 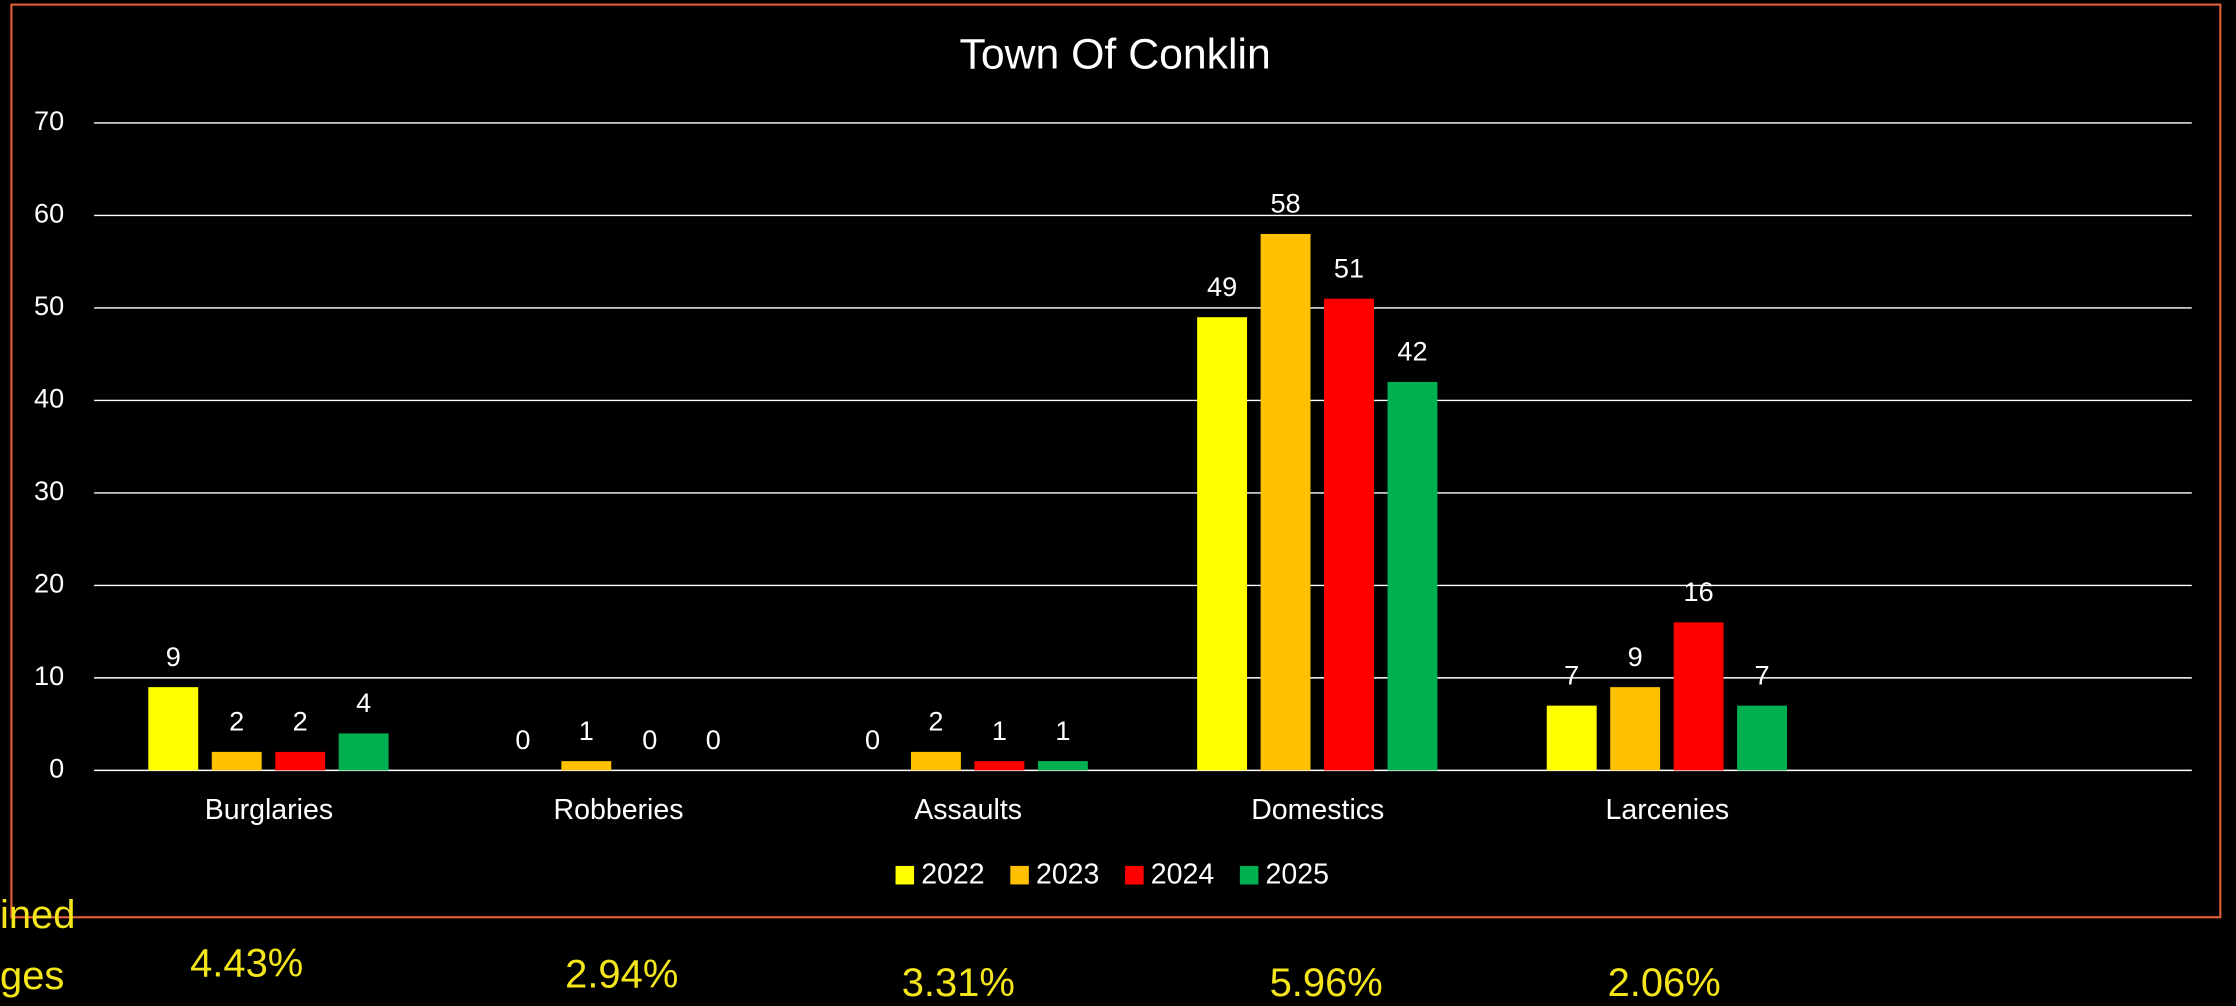 What do you see at coordinates (49, 583) in the screenshot?
I see `y-tick-label: 20` at bounding box center [49, 583].